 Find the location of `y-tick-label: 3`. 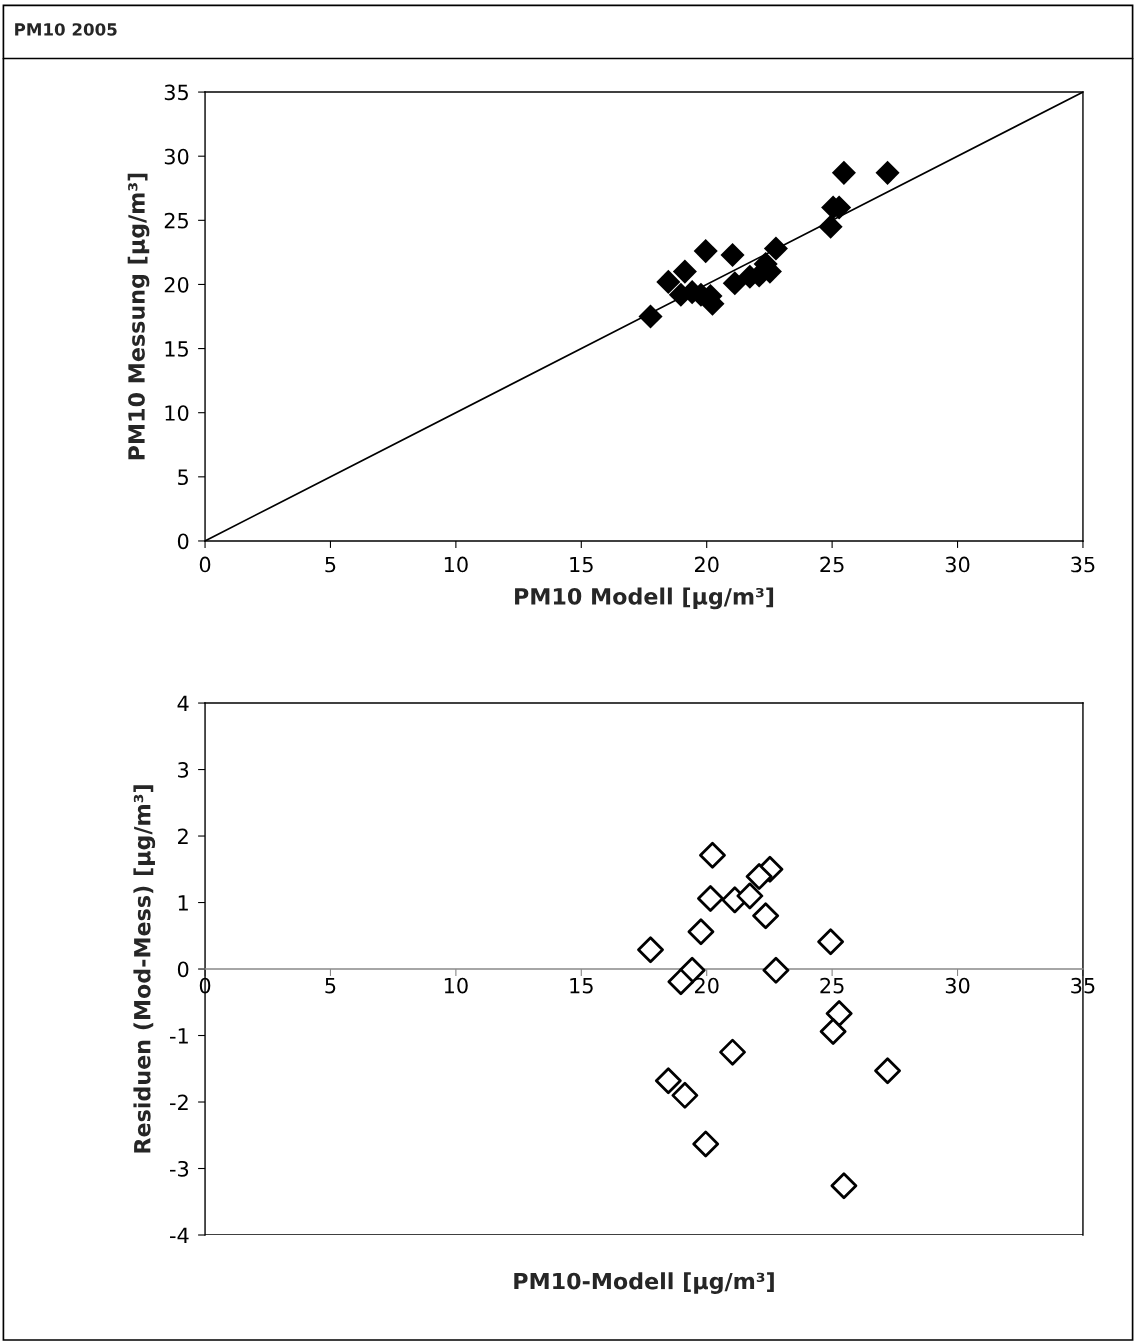

y-tick-label: 3 is located at coordinates (183, 769).